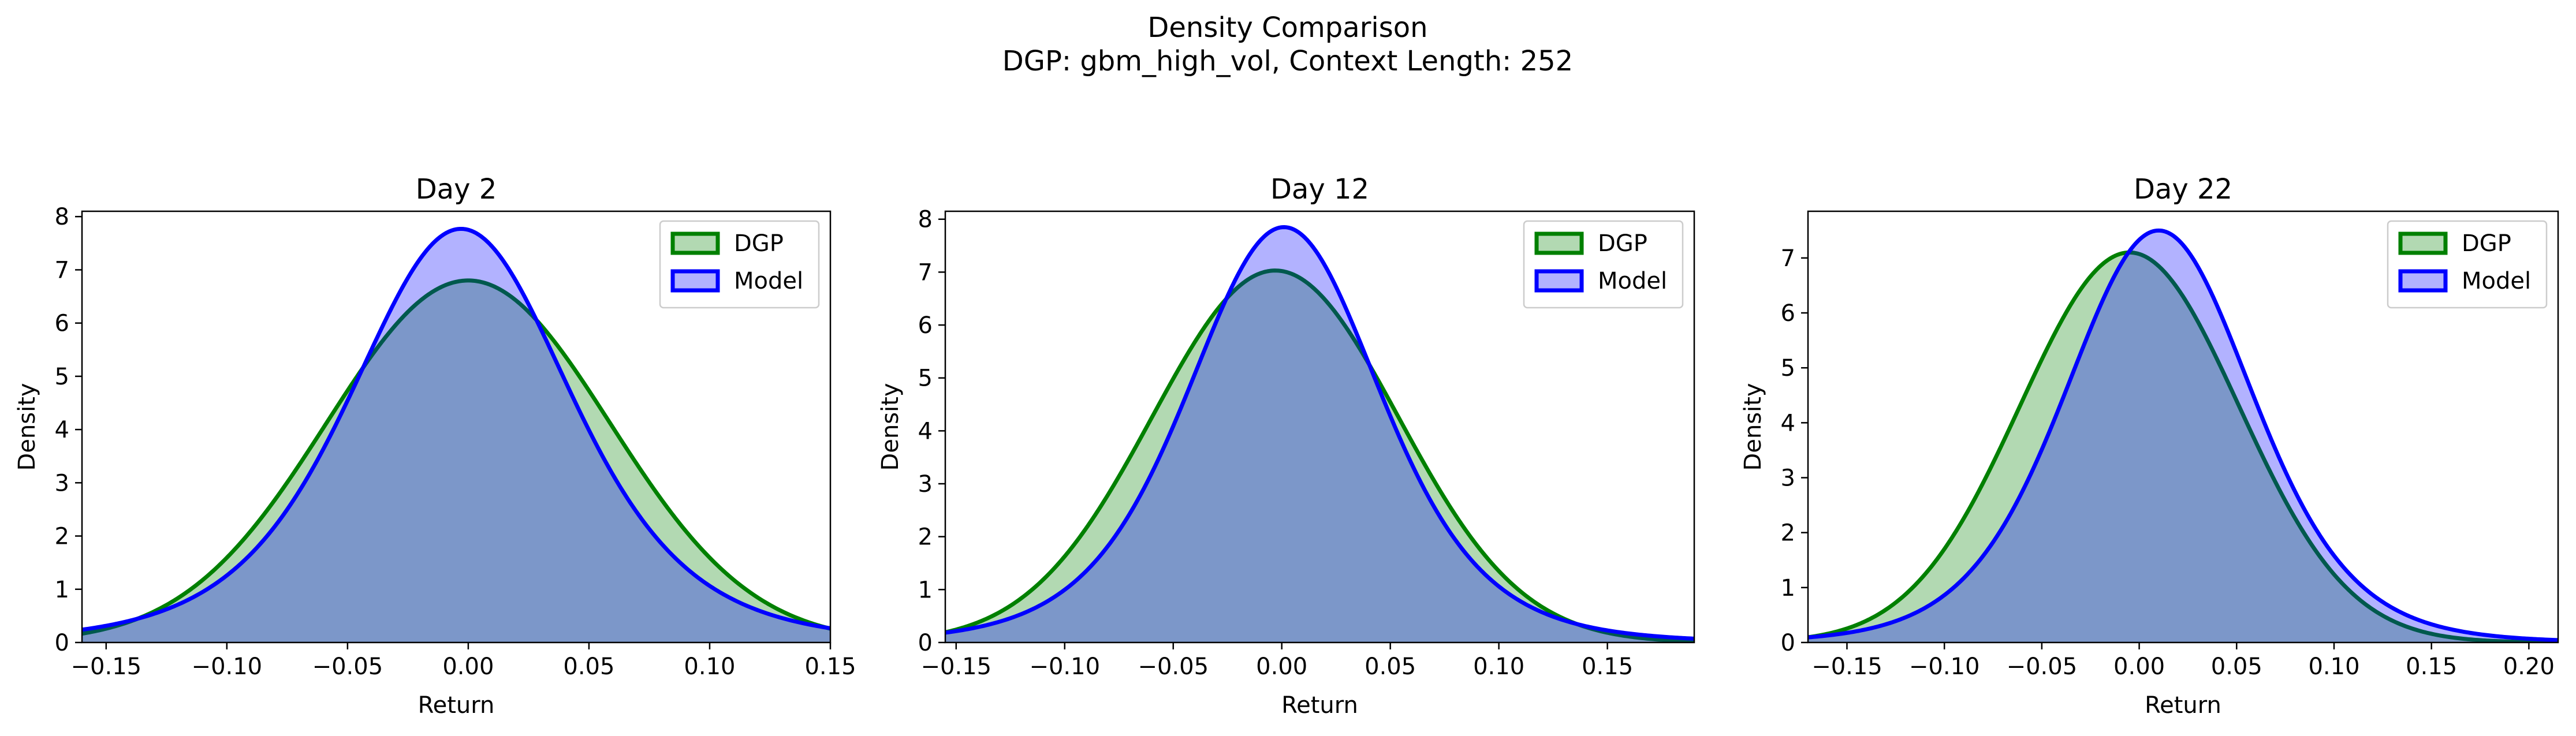 The image size is (2576, 736). I want to click on x-tick-label: 0.20, so click(2529, 666).